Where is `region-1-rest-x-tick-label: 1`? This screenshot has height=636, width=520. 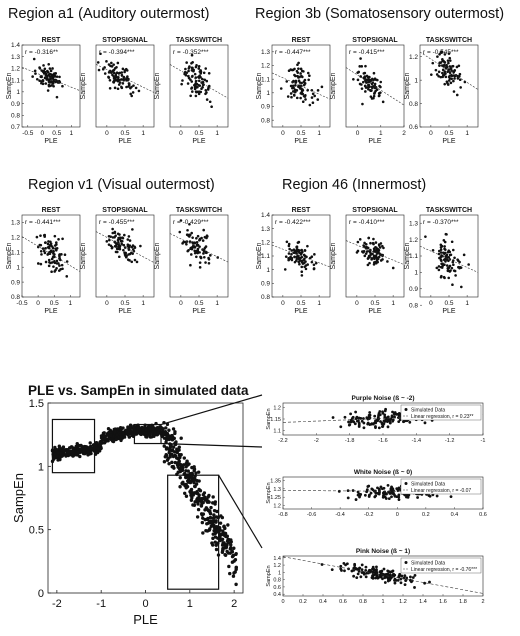
region-1-rest-x-tick-label: 1 is located at coordinates (319, 133).